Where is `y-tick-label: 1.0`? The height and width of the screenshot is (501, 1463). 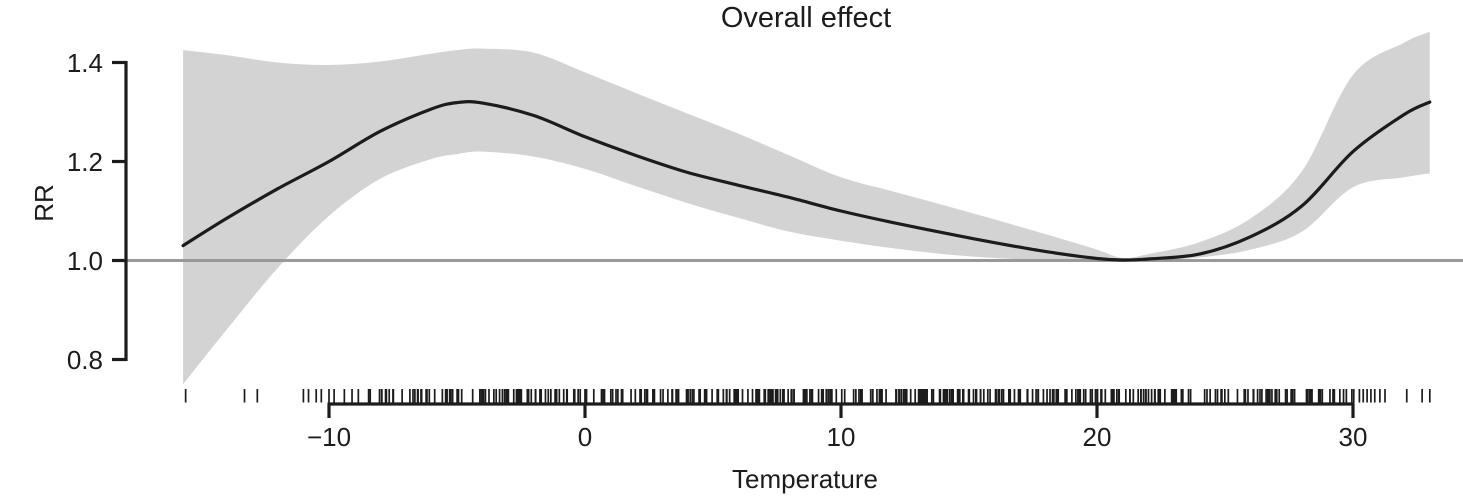
y-tick-label: 1.0 is located at coordinates (84, 260).